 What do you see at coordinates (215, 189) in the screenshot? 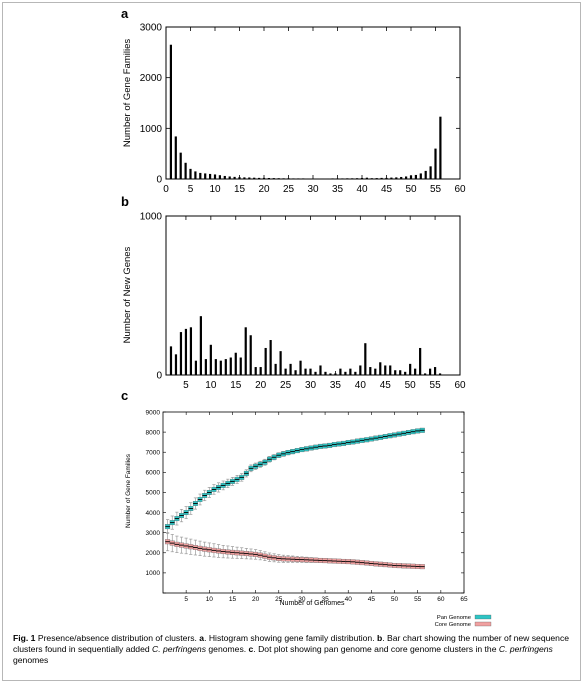
I see `panel-a-x-tick-label: 10` at bounding box center [215, 189].